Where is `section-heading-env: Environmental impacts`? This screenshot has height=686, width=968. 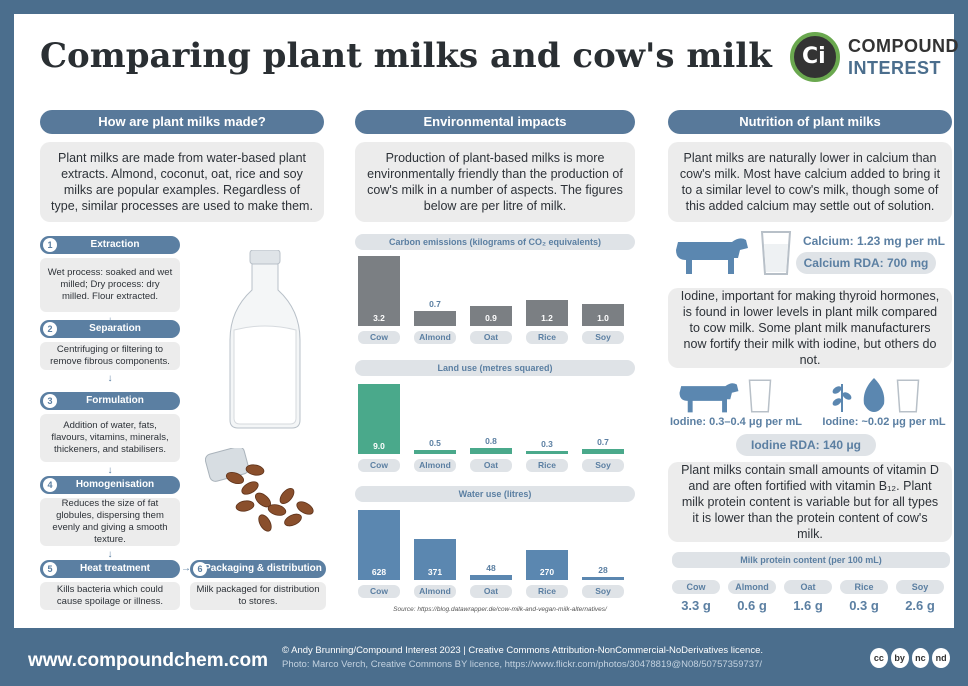 section-heading-env: Environmental impacts is located at coordinates (495, 122).